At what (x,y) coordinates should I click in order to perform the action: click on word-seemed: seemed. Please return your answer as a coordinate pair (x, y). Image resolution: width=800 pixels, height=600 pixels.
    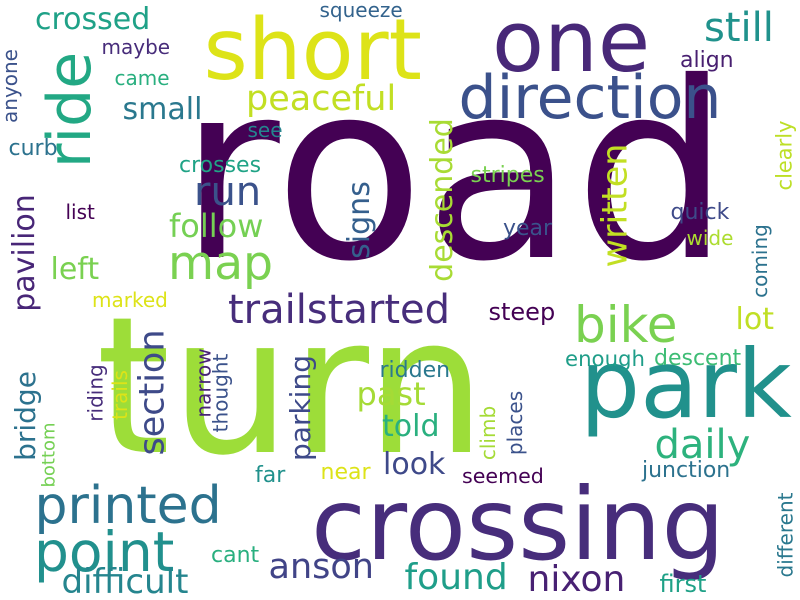
    Looking at the image, I should click on (503, 475).